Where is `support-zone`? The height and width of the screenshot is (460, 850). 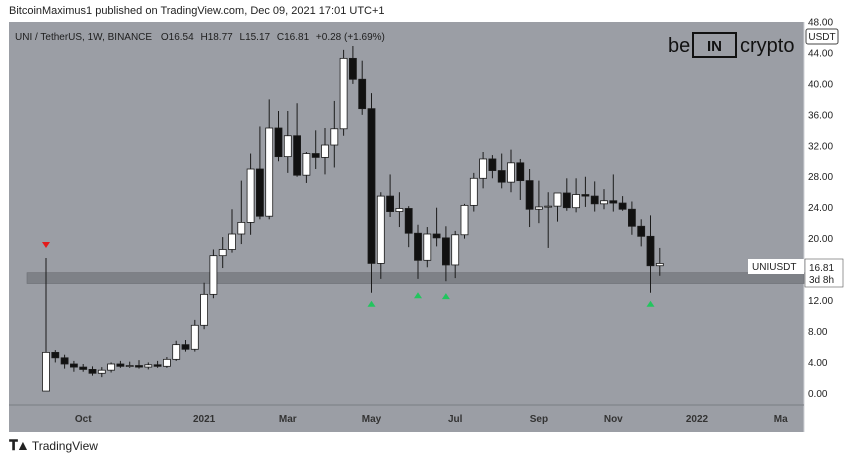
support-zone is located at coordinates (415, 278).